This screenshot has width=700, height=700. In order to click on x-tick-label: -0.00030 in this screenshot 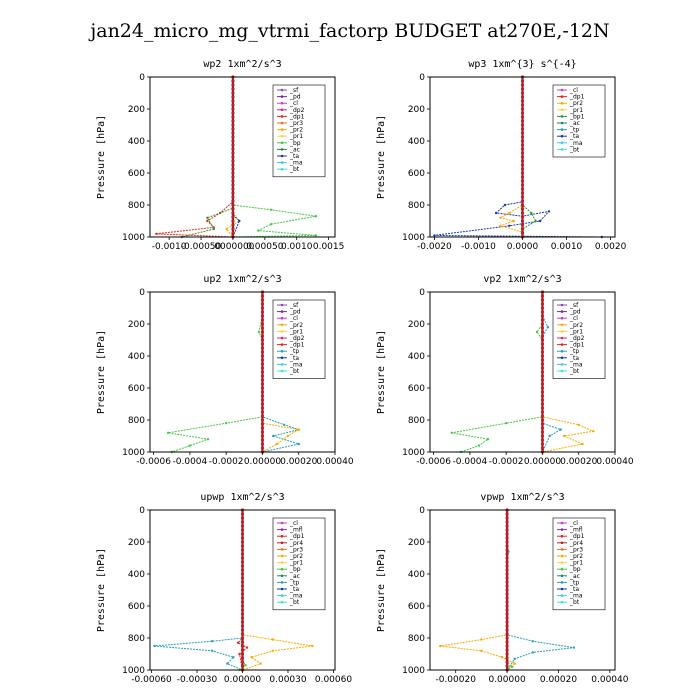, I will do `click(197, 680)`.